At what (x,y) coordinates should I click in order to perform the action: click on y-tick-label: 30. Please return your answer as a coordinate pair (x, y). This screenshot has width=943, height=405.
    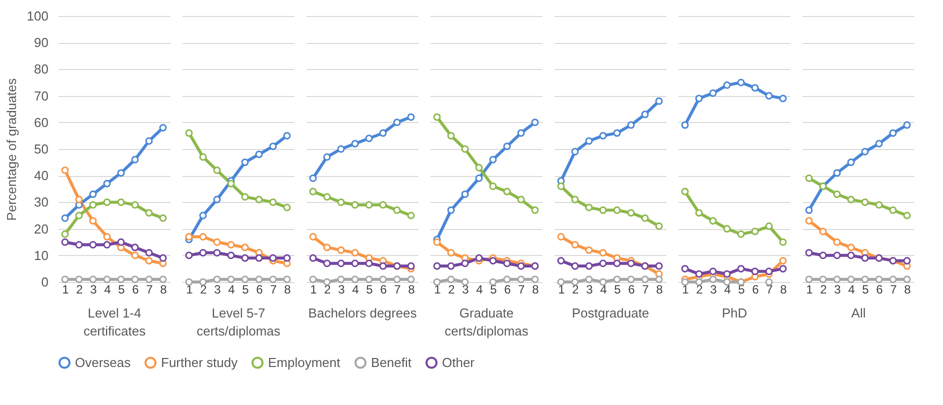
    Looking at the image, I should click on (41, 202).